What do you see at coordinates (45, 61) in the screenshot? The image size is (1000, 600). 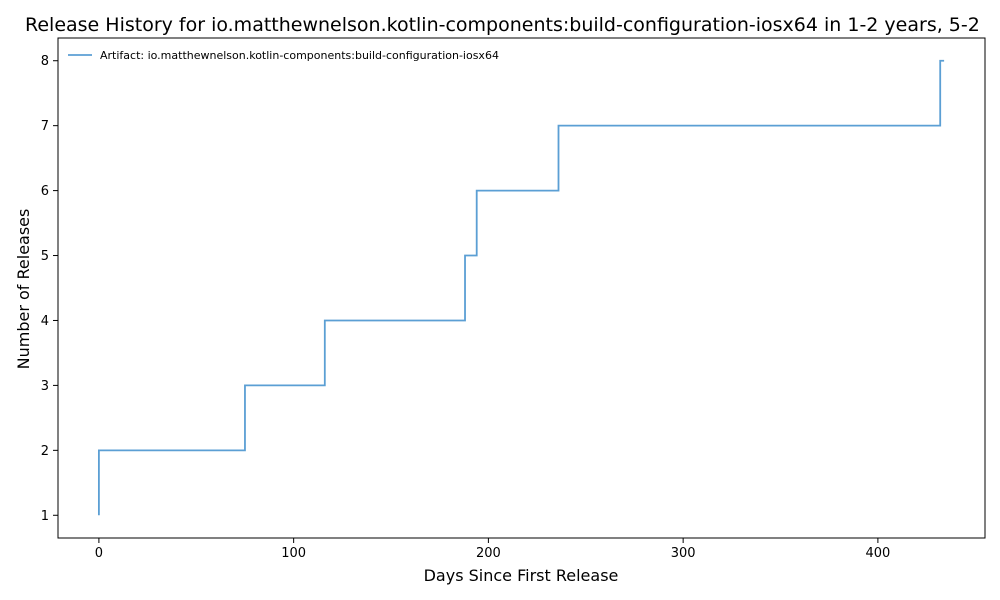 I see `y-tick-label: 8` at bounding box center [45, 61].